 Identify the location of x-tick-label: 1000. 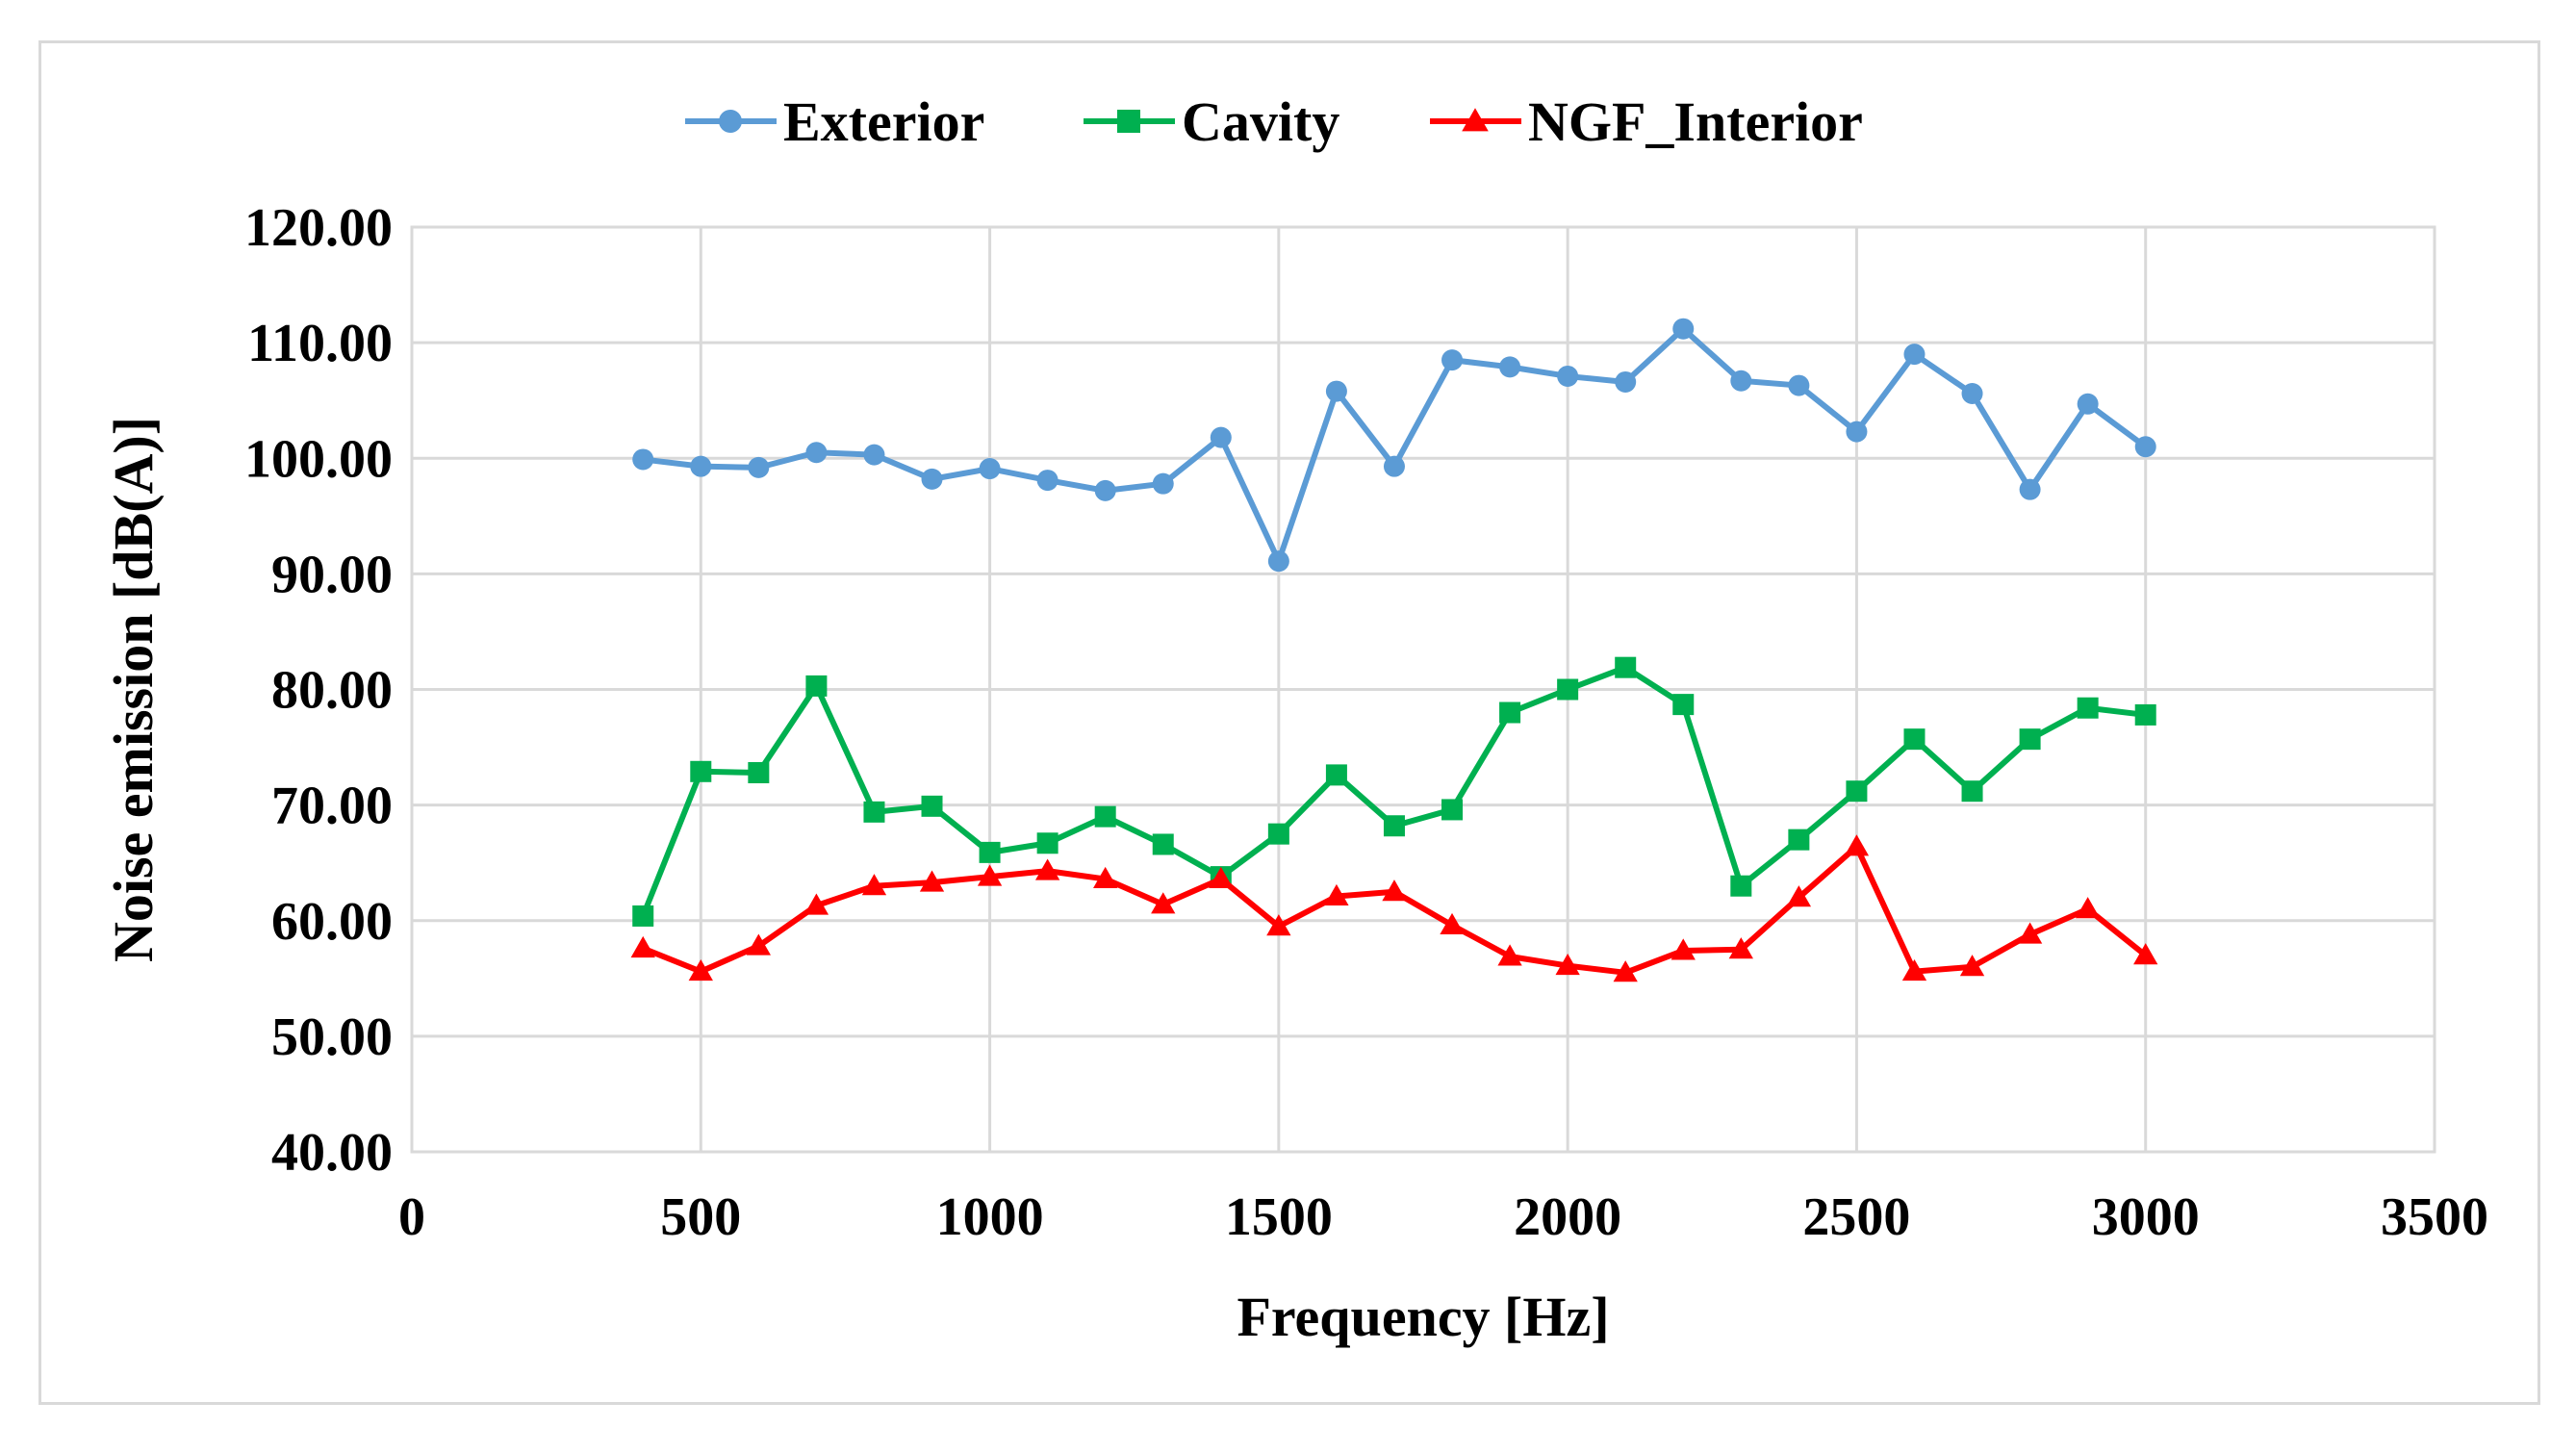
(990, 1217).